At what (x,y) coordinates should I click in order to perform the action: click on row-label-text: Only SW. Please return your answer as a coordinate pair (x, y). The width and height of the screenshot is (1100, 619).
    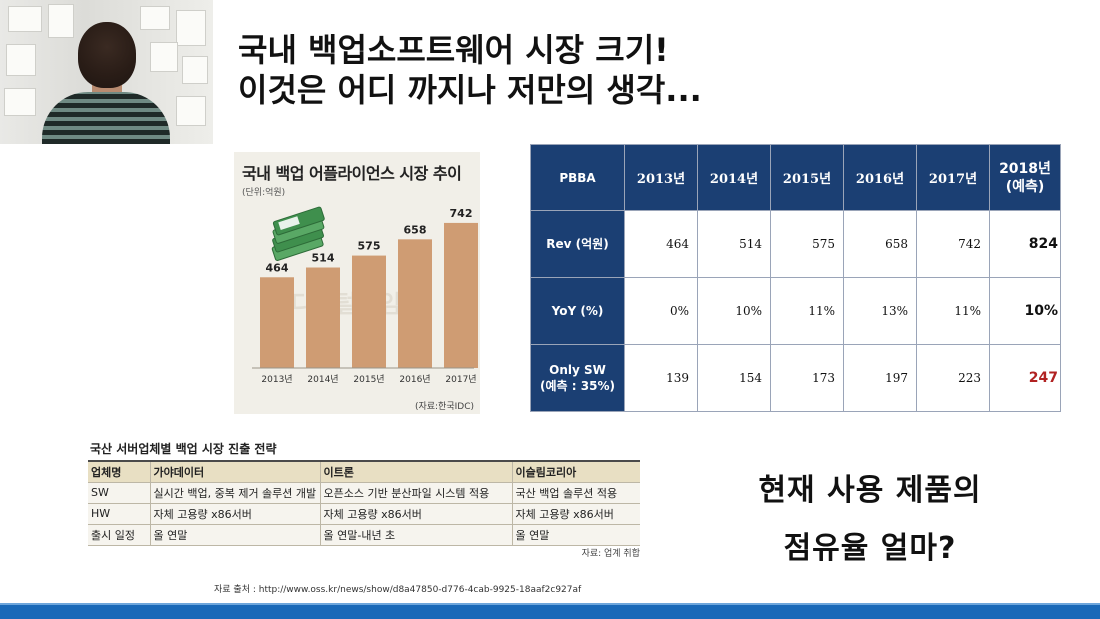
    Looking at the image, I should click on (577, 370).